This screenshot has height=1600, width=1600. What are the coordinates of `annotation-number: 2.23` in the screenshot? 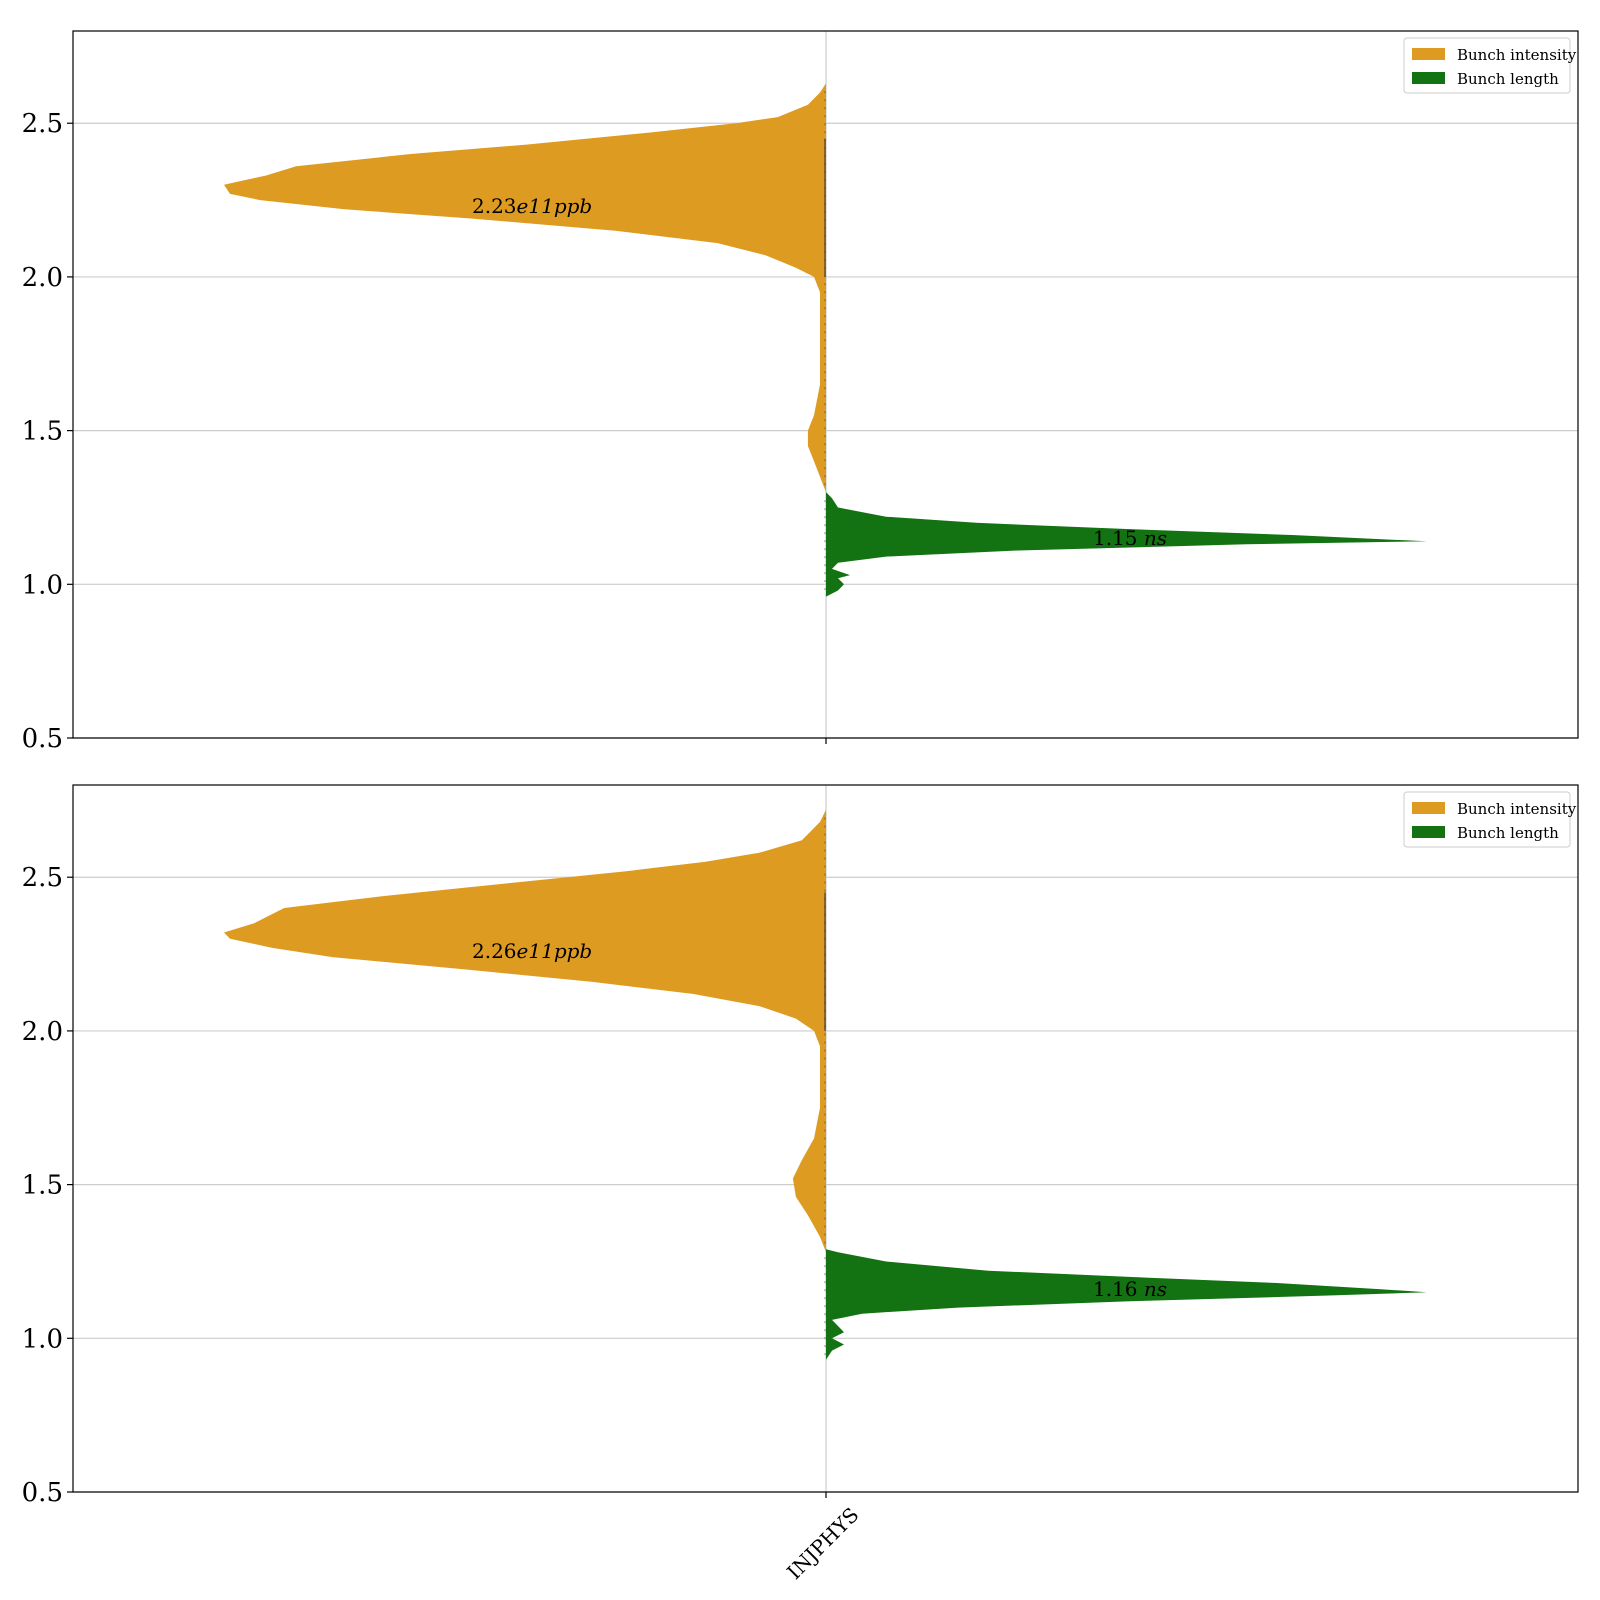 It's located at (494, 206).